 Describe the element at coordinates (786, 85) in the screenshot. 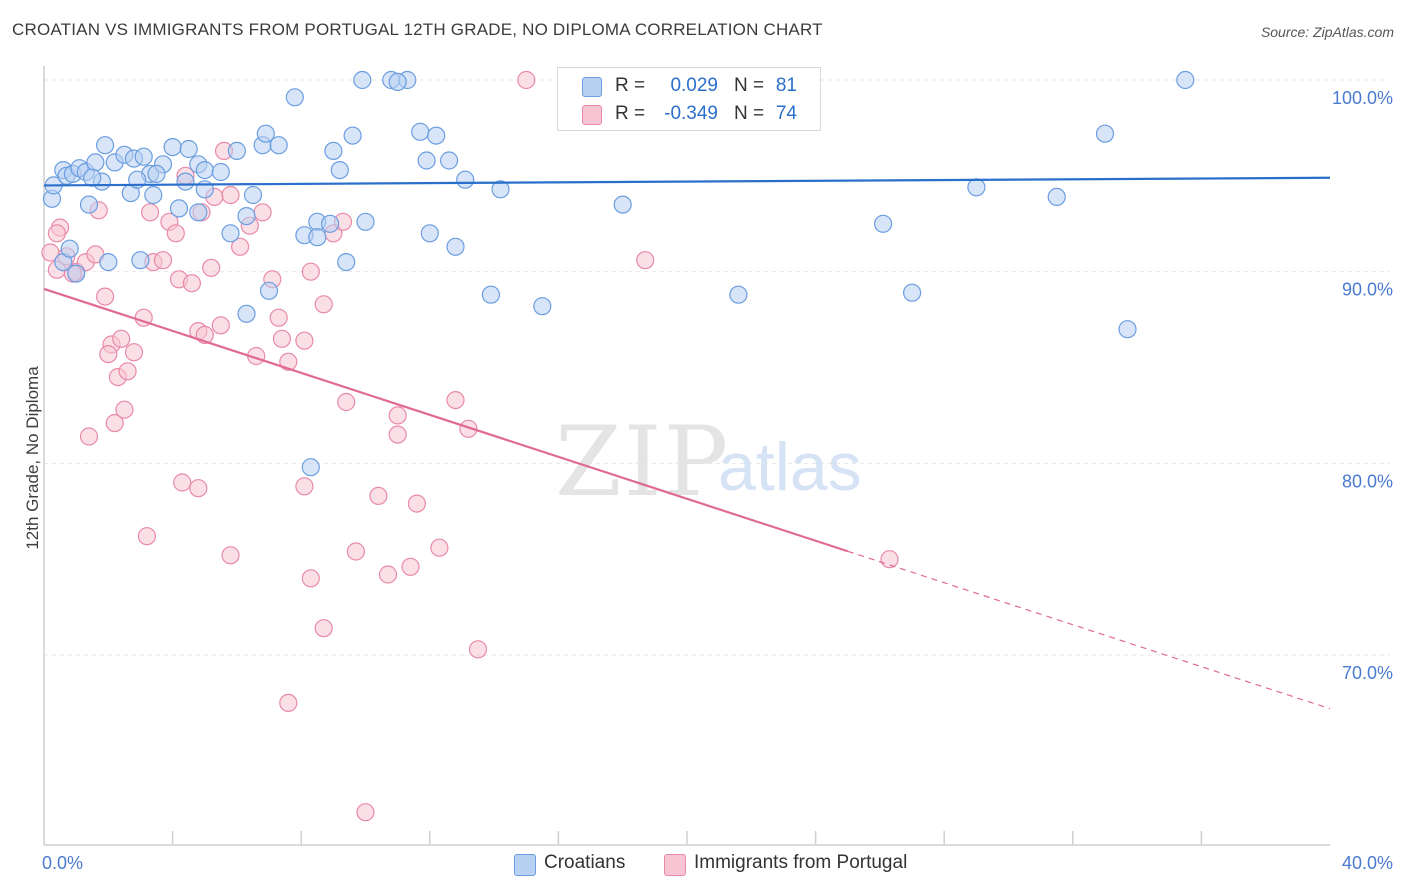

I see `legend-n-value: 81` at that location.